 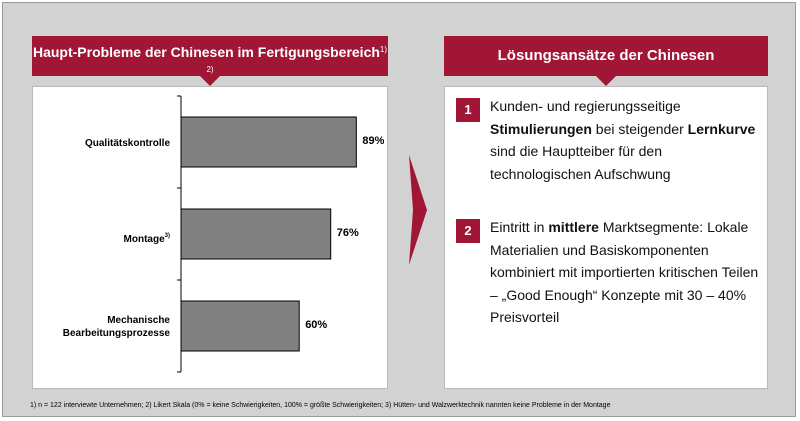 What do you see at coordinates (116, 327) in the screenshot?
I see `category-label-mechanische-bearbeitung: Mechanische Bearbeitungsprozesse` at bounding box center [116, 327].